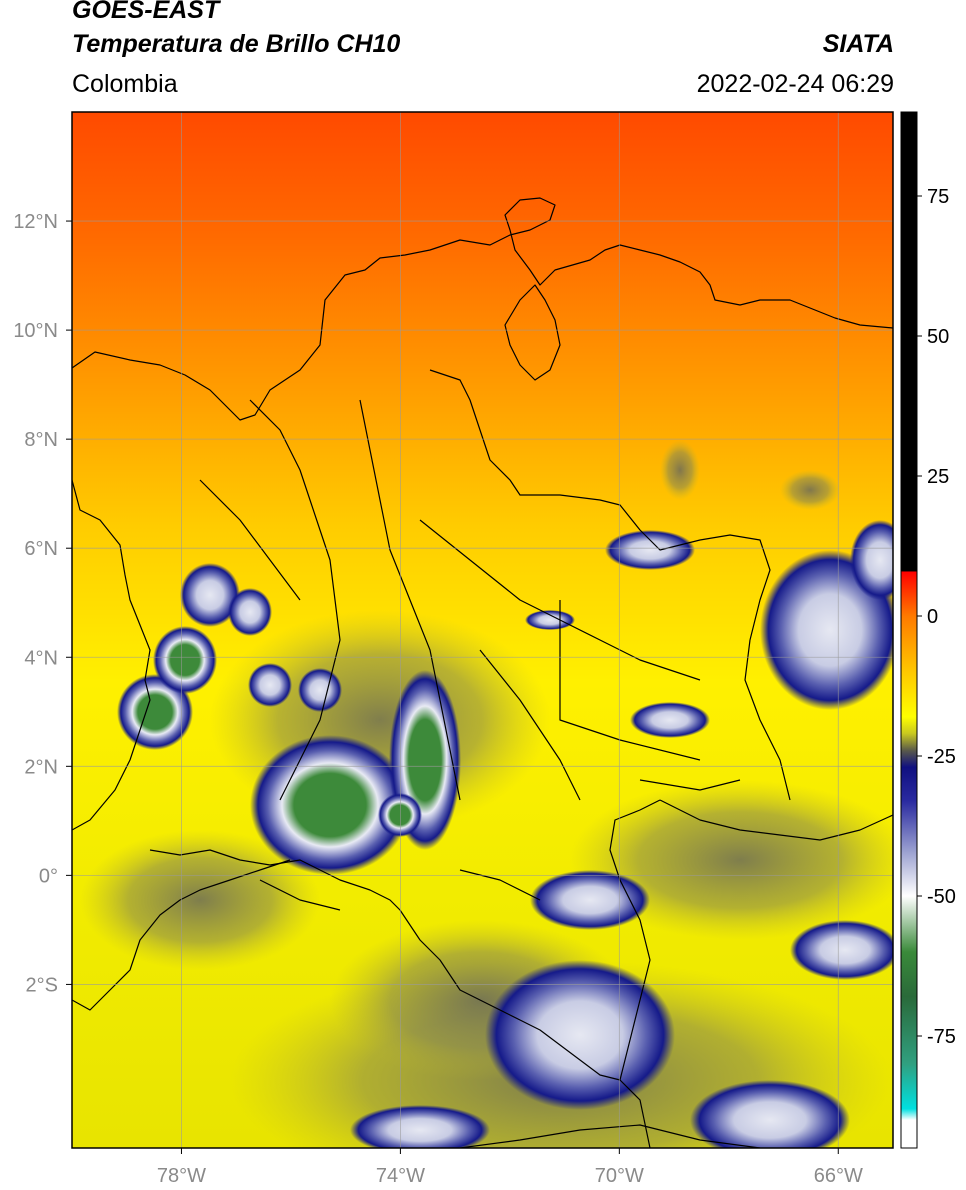  What do you see at coordinates (400, 1176) in the screenshot?
I see `lon-tick-label: 74°W` at bounding box center [400, 1176].